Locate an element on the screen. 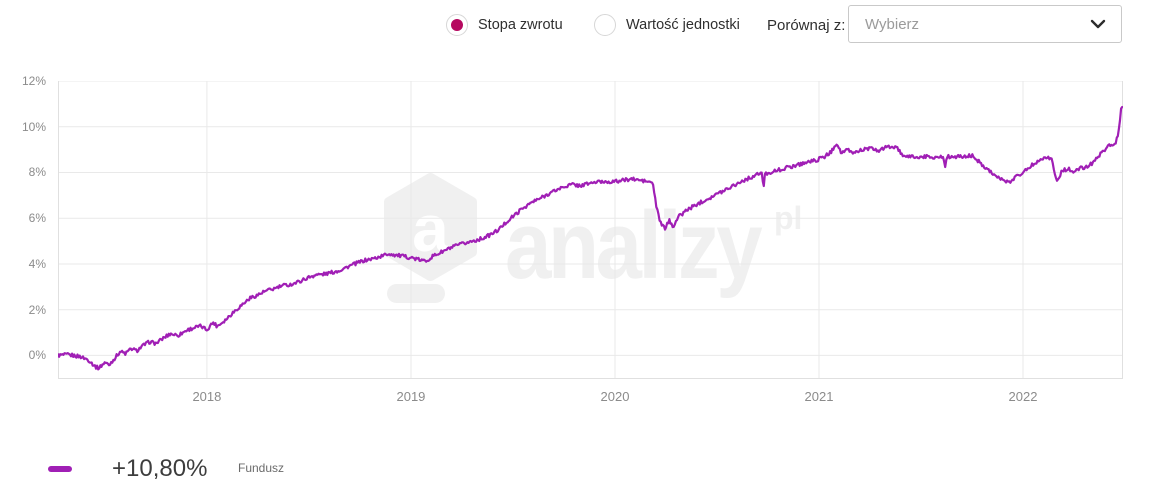 This screenshot has height=496, width=1155. radio-selected-icon is located at coordinates (457, 25).